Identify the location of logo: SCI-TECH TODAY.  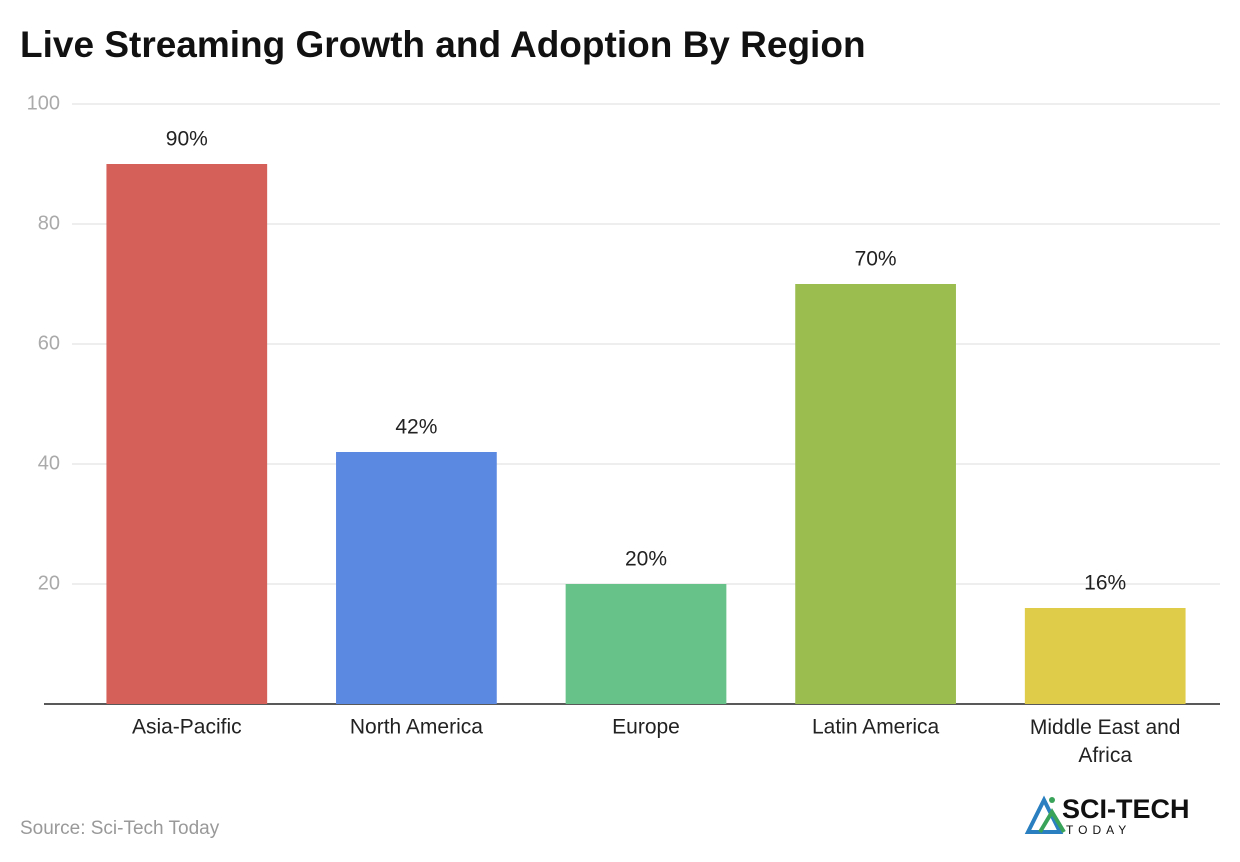
(1107, 815).